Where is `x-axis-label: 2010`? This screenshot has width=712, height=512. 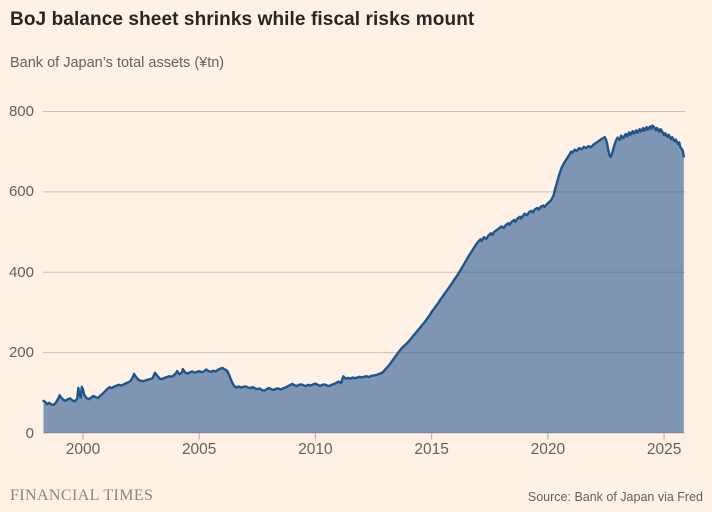
x-axis-label: 2010 is located at coordinates (315, 449).